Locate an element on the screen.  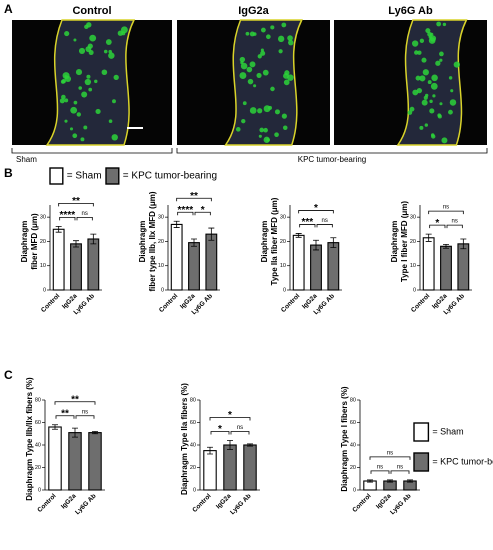
group-bracket is located at coordinates (332, 151).